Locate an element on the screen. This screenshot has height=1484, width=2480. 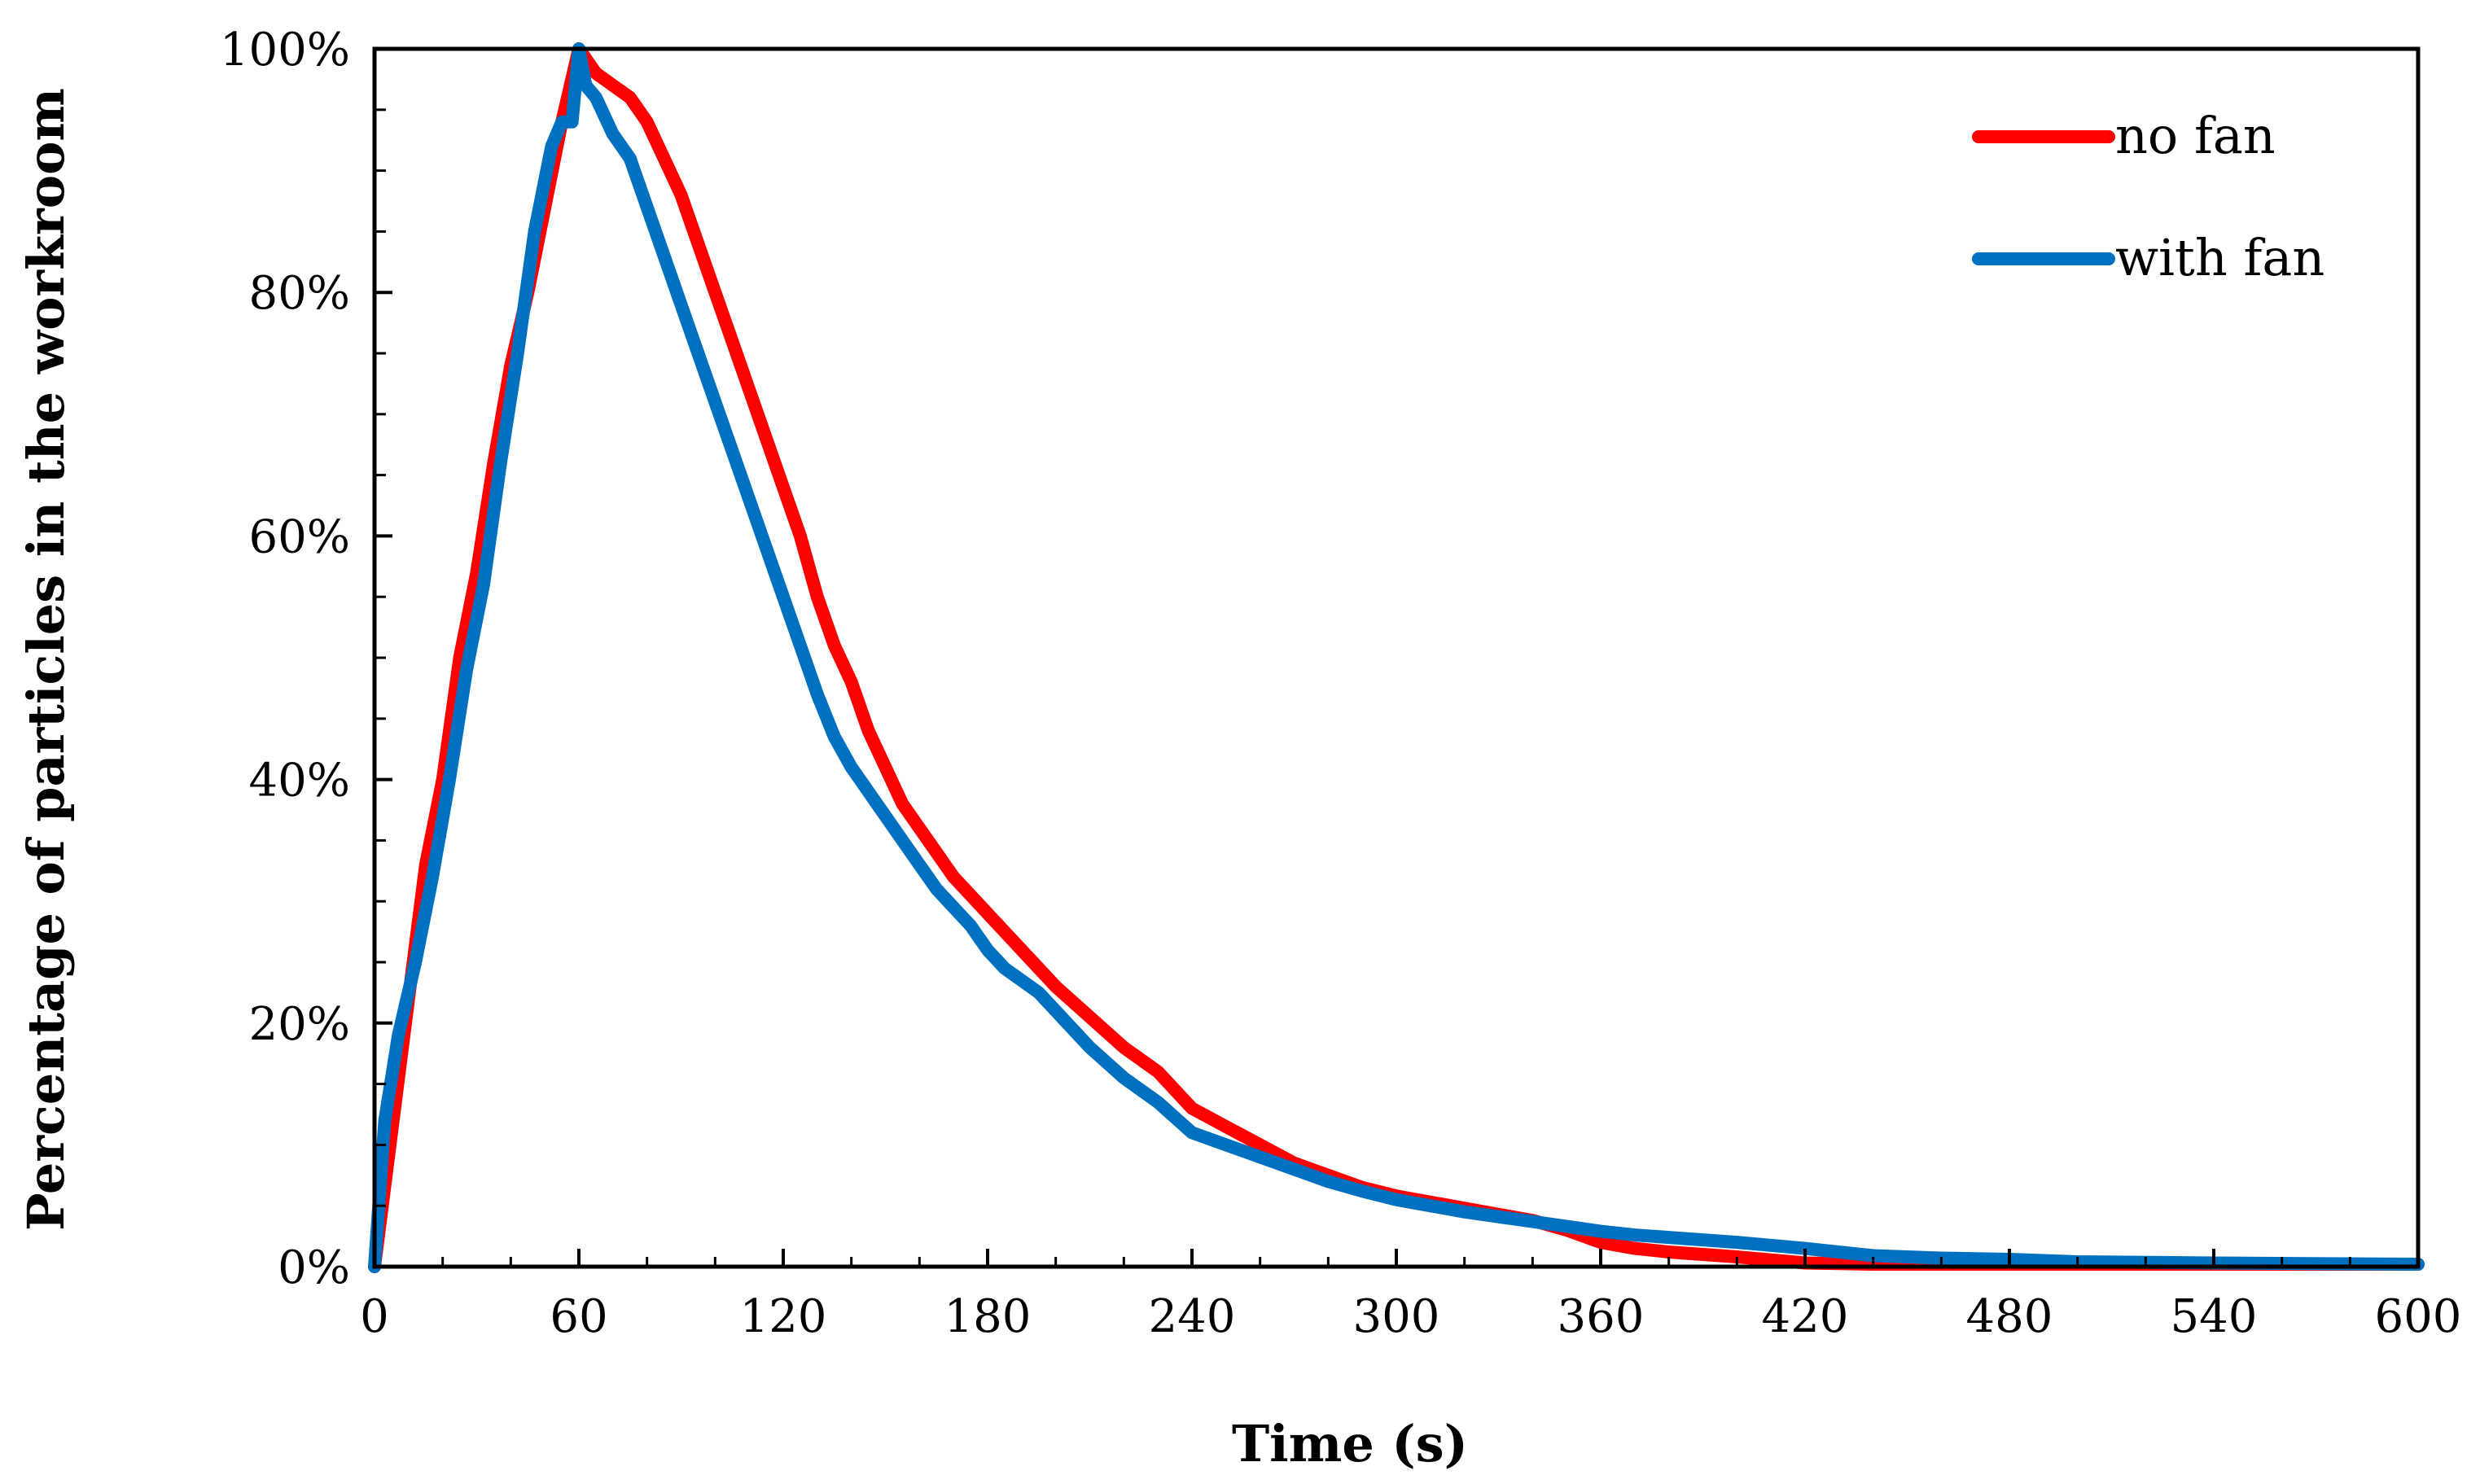
y-tick-label: 20% is located at coordinates (299, 1024).